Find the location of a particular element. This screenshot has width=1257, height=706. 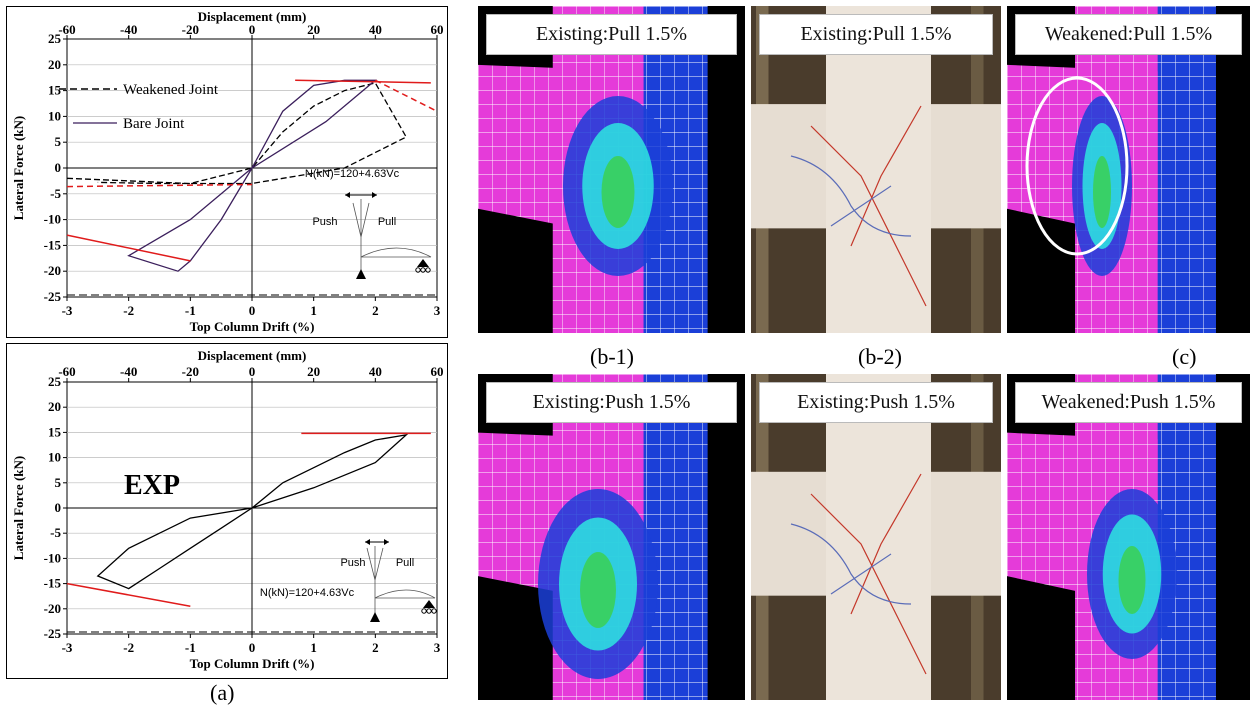

arrowheads is located at coordinates (377, 542).